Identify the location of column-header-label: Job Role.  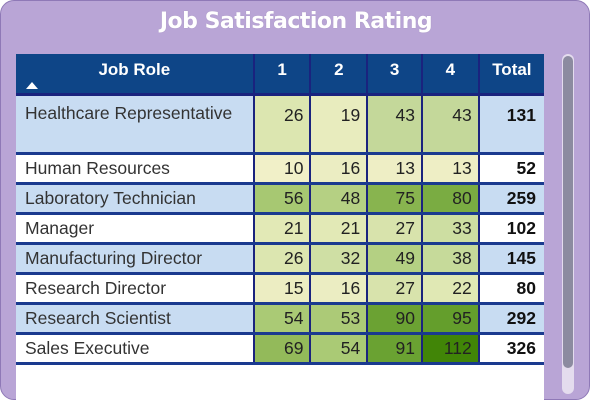
(134, 69).